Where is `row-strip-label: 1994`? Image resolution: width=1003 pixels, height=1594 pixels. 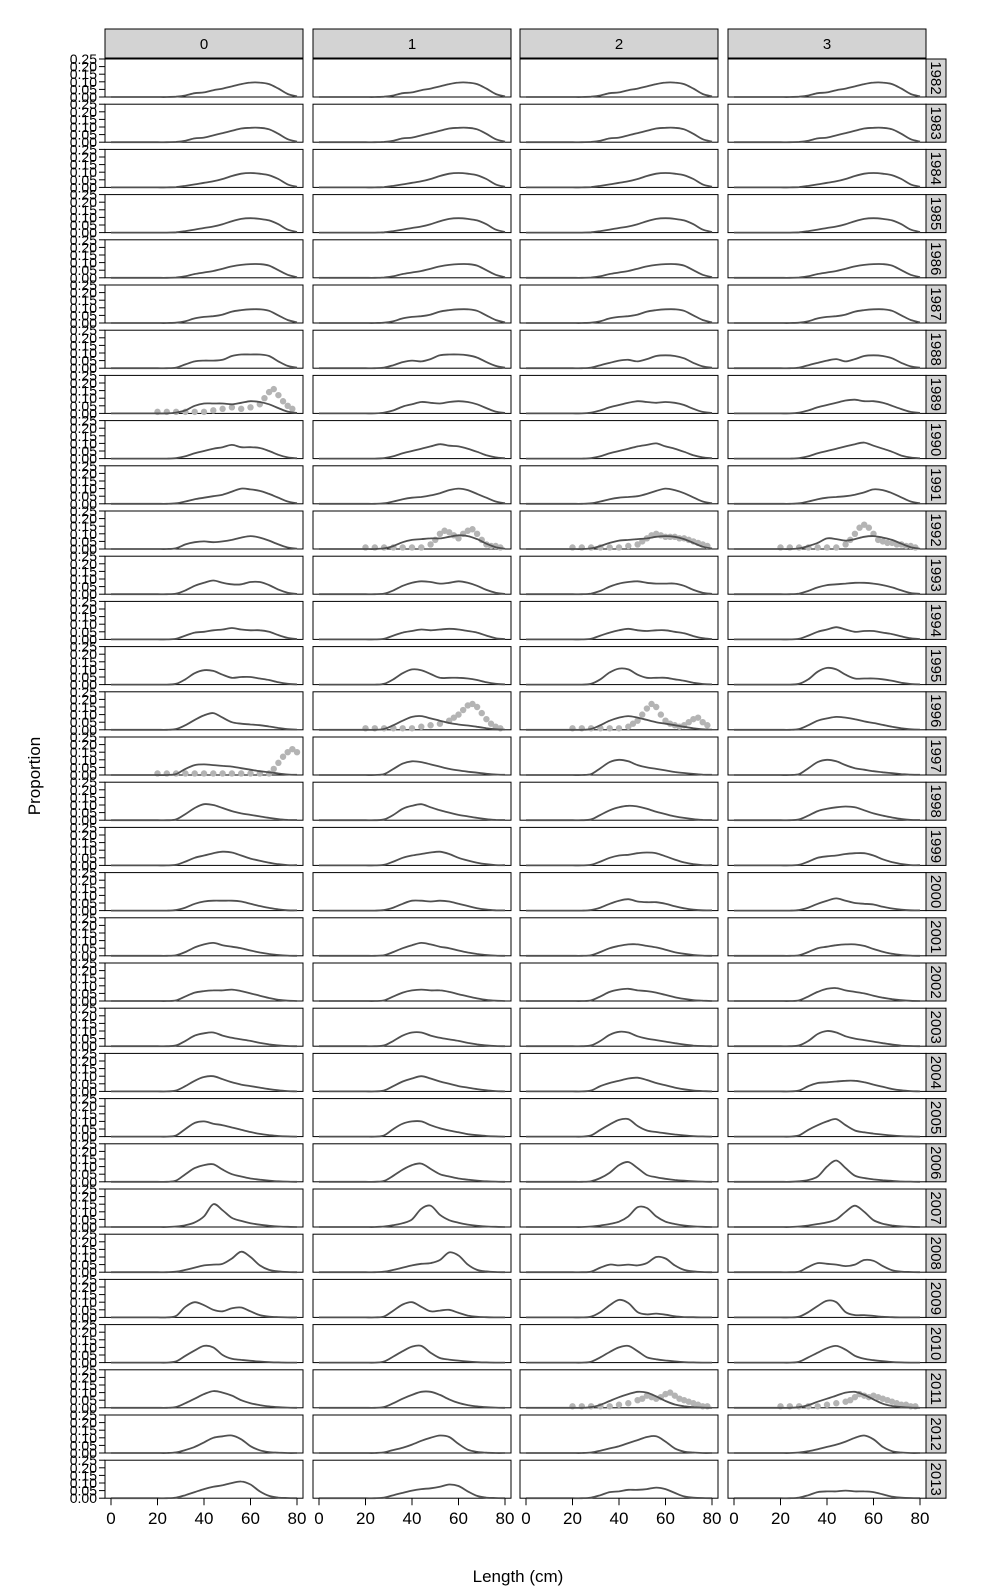 row-strip-label: 1994 is located at coordinates (935, 620).